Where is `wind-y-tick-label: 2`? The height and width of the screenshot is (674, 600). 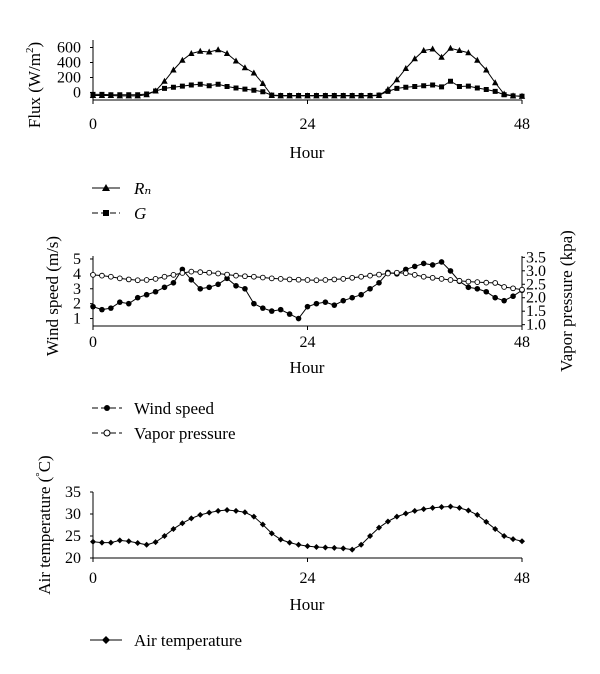 wind-y-tick-label: 2 is located at coordinates (77, 304).